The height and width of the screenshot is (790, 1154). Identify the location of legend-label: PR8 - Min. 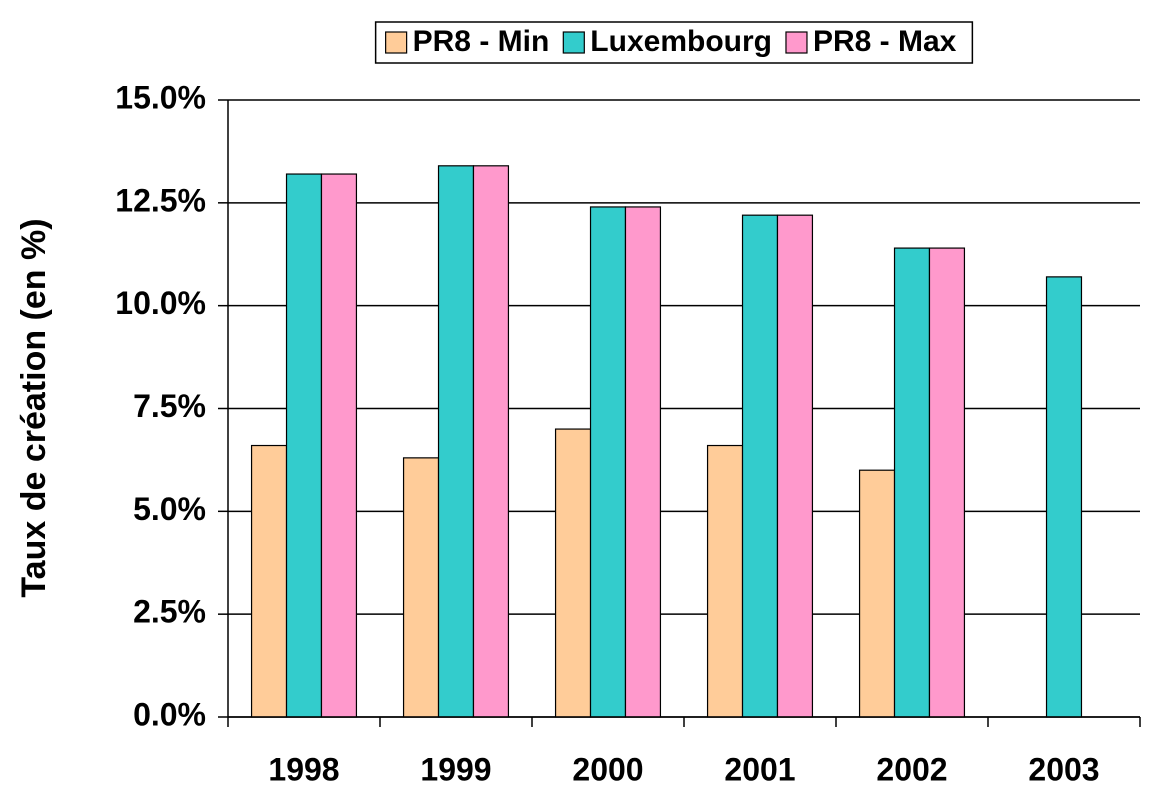
(481, 41).